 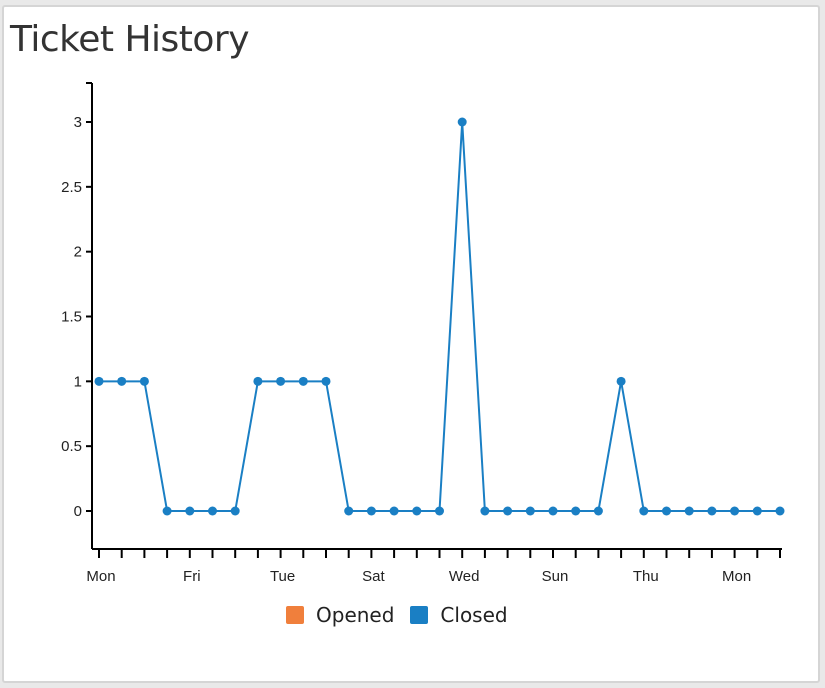 What do you see at coordinates (78, 122) in the screenshot?
I see `y-tick-label: 3` at bounding box center [78, 122].